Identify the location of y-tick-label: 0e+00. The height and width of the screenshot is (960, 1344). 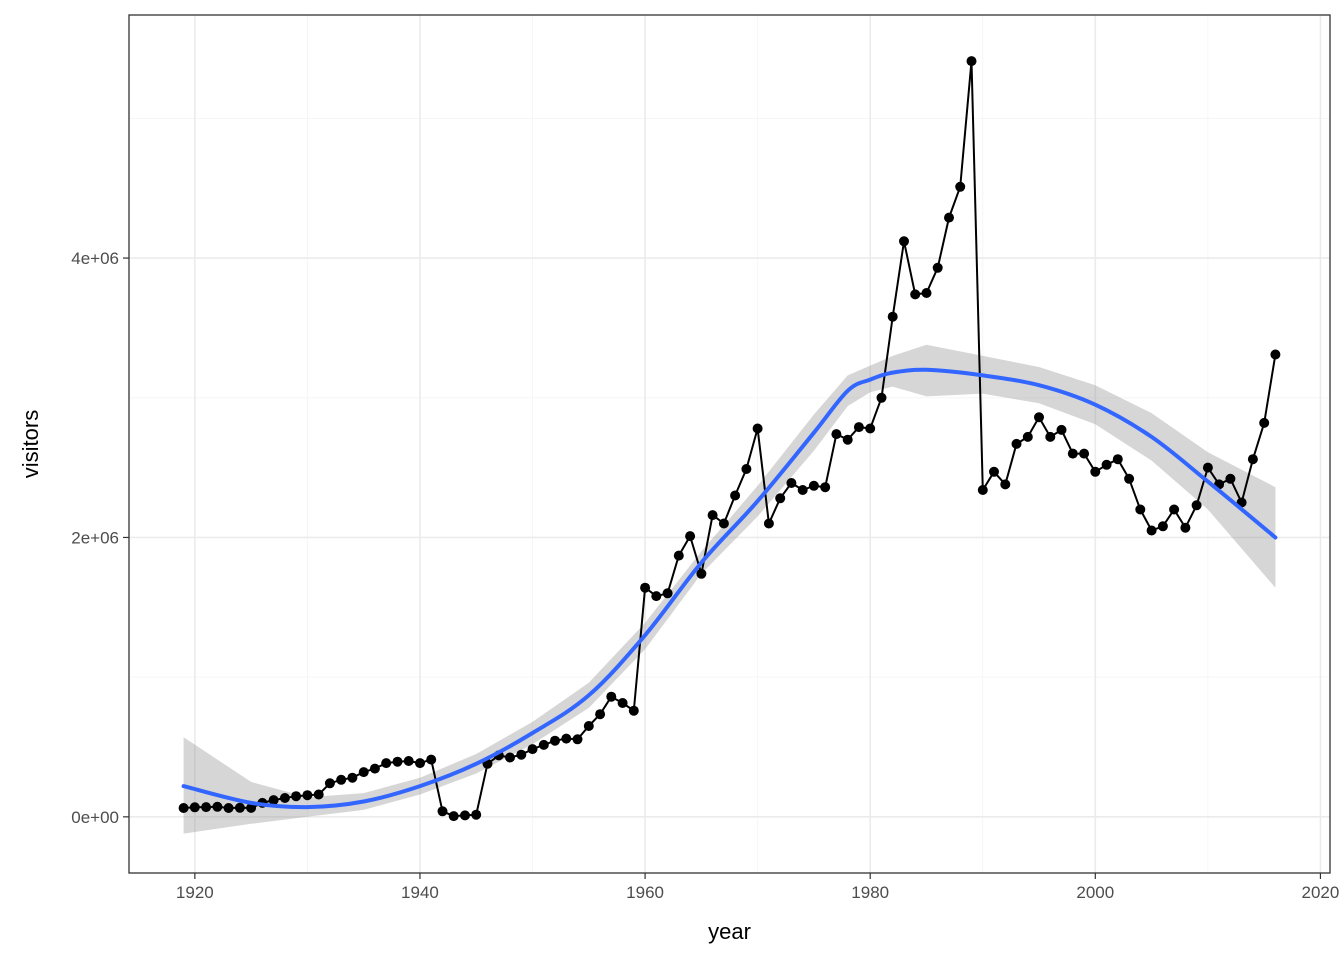
(95, 817).